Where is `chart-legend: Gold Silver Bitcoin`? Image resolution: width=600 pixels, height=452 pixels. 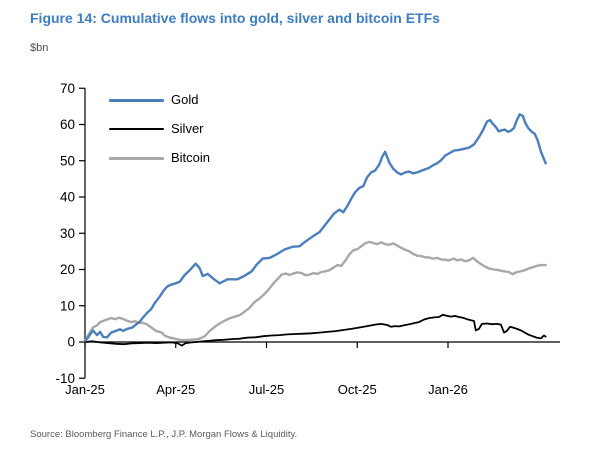 chart-legend: Gold Silver Bitcoin is located at coordinates (159, 136).